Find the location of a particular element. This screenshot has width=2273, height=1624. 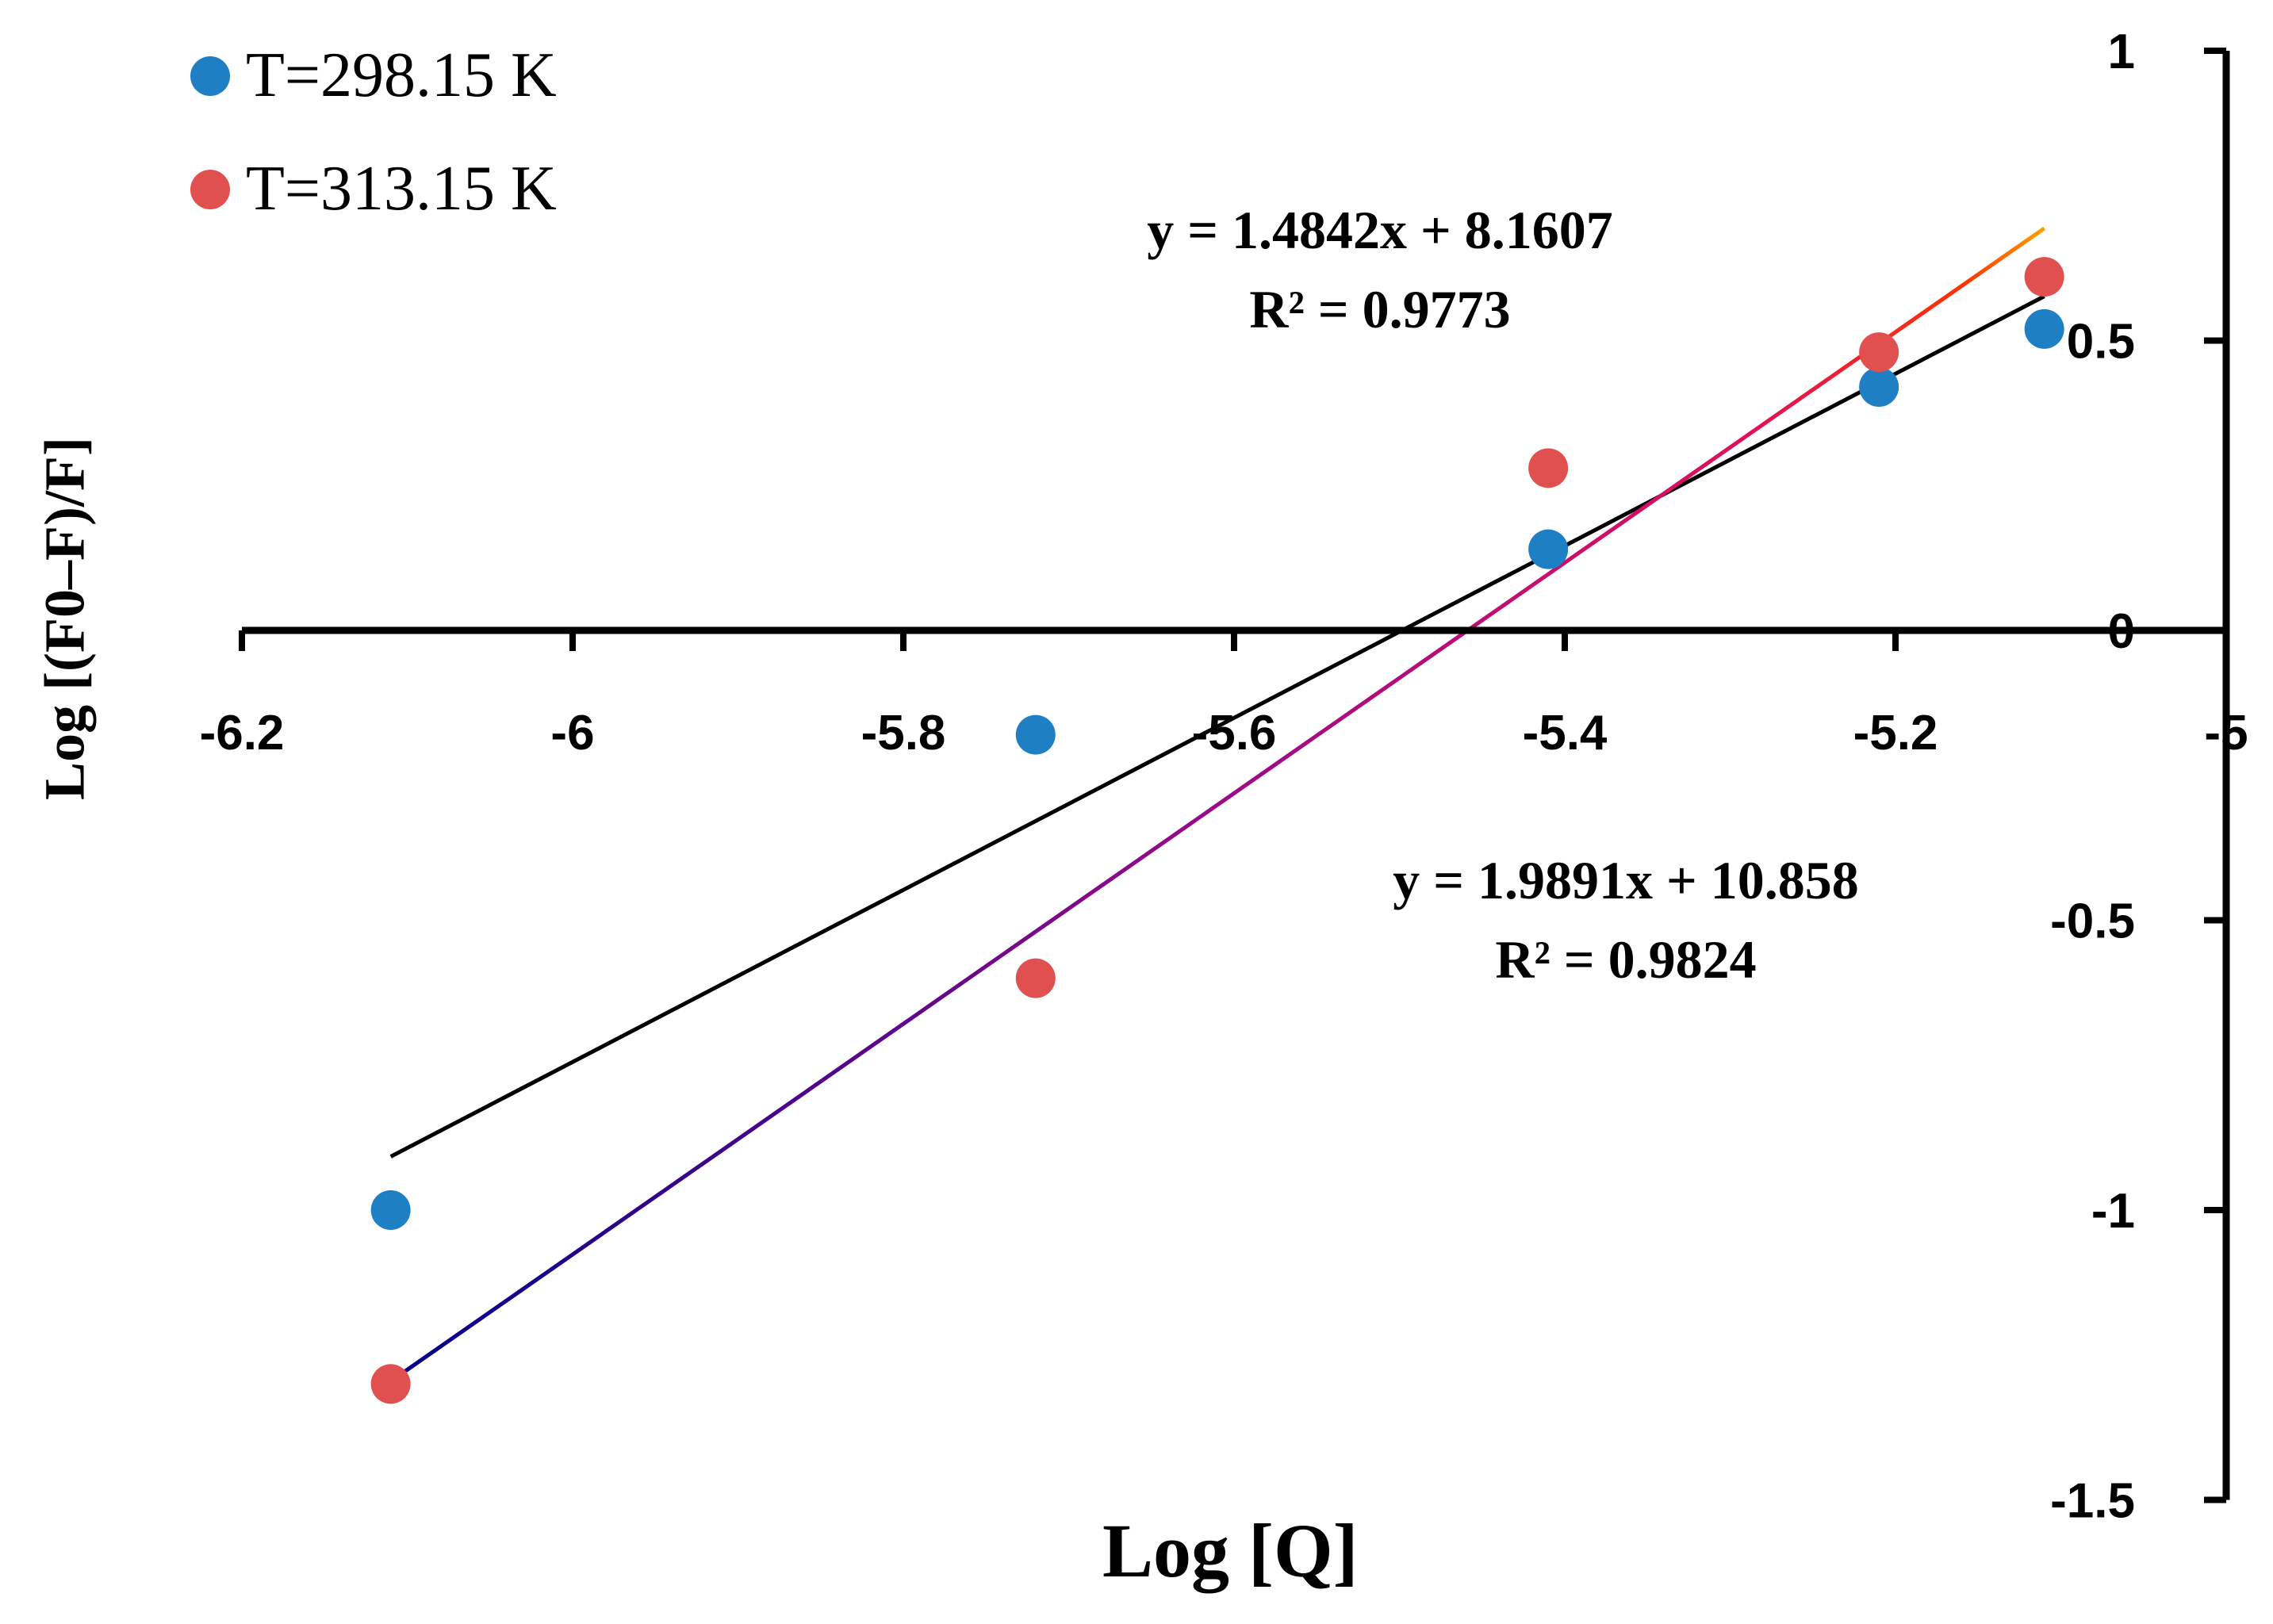

r2-298-text: R² = 0.9773 is located at coordinates (1380, 309).